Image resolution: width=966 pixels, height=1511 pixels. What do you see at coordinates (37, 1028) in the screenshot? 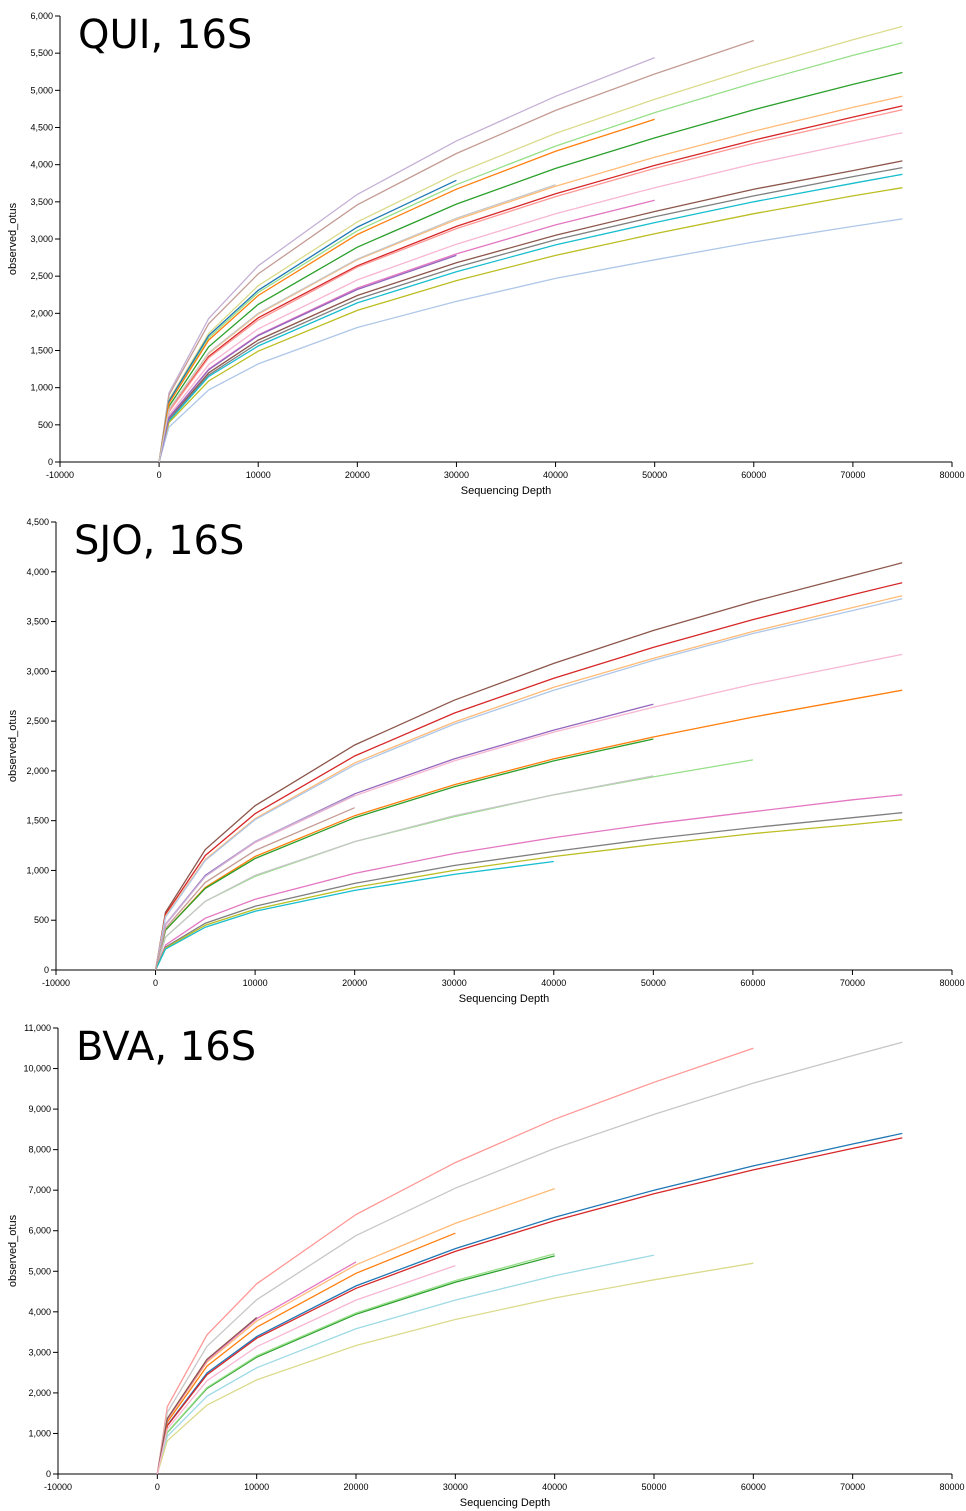
I see `y-tick-label: 11,000` at bounding box center [37, 1028].